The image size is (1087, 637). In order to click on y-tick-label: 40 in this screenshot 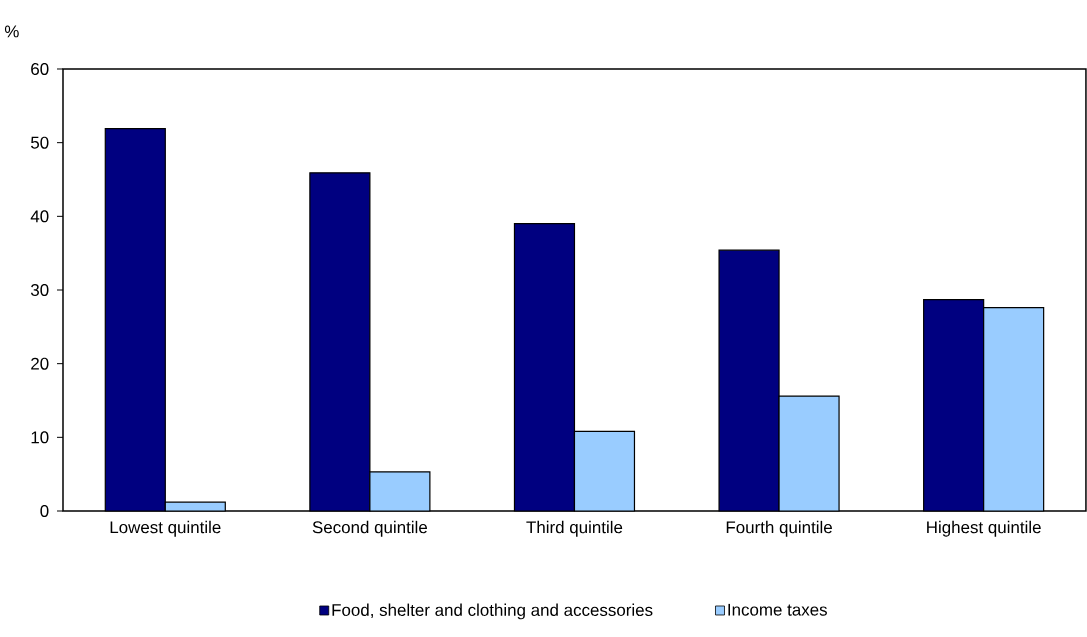, I will do `click(39, 216)`.